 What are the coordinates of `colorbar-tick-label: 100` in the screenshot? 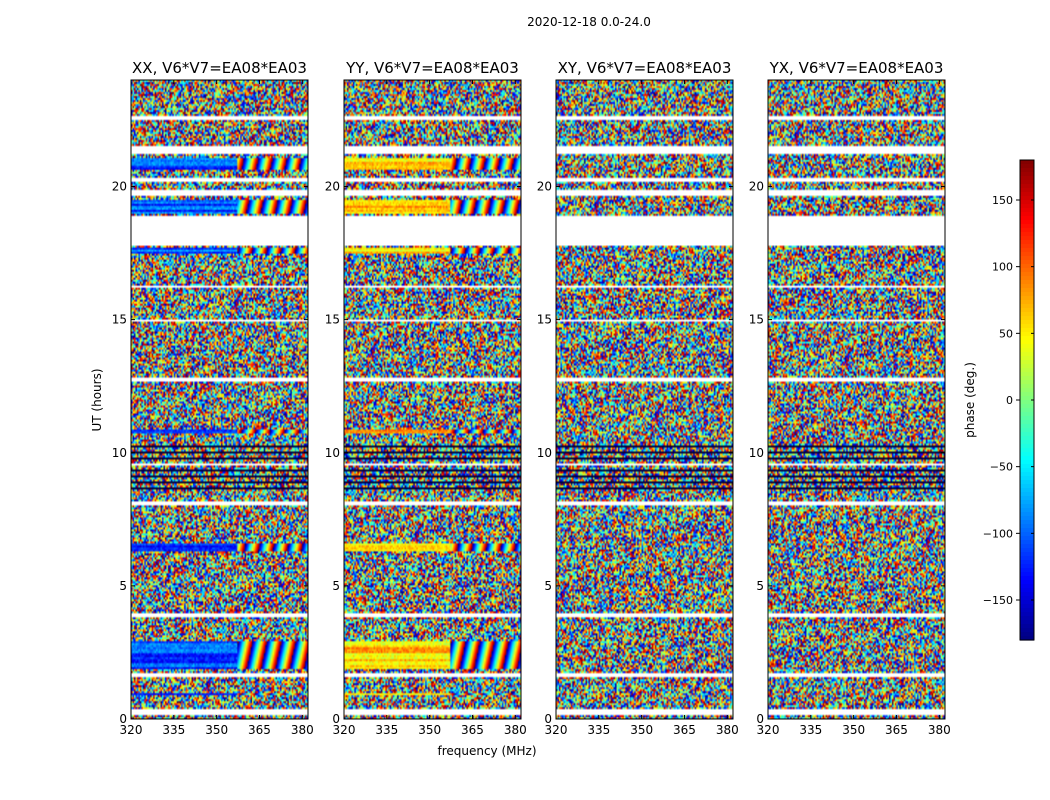 It's located at (1002, 267).